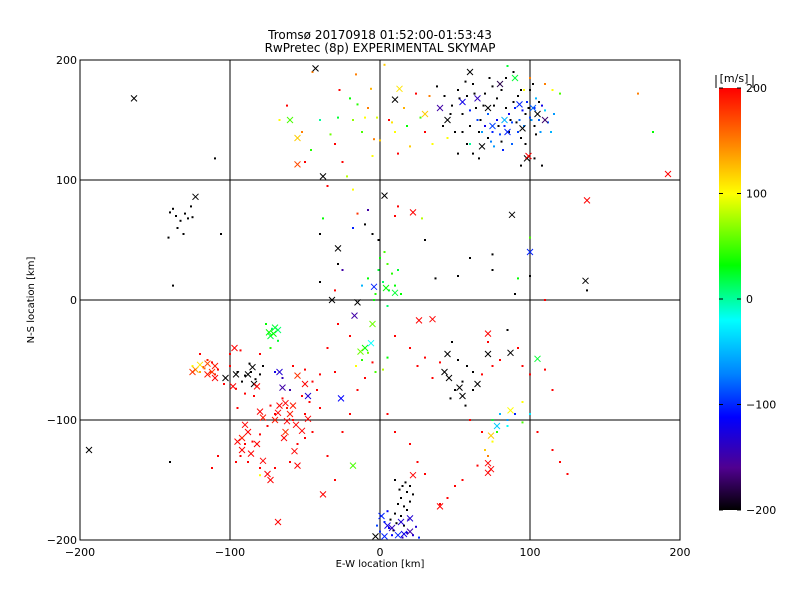 The width and height of the screenshot is (800, 600). What do you see at coordinates (380, 48) in the screenshot?
I see `chart-subtitle: RwPretec (8p) EXPERIMENTAL SKYMAP` at bounding box center [380, 48].